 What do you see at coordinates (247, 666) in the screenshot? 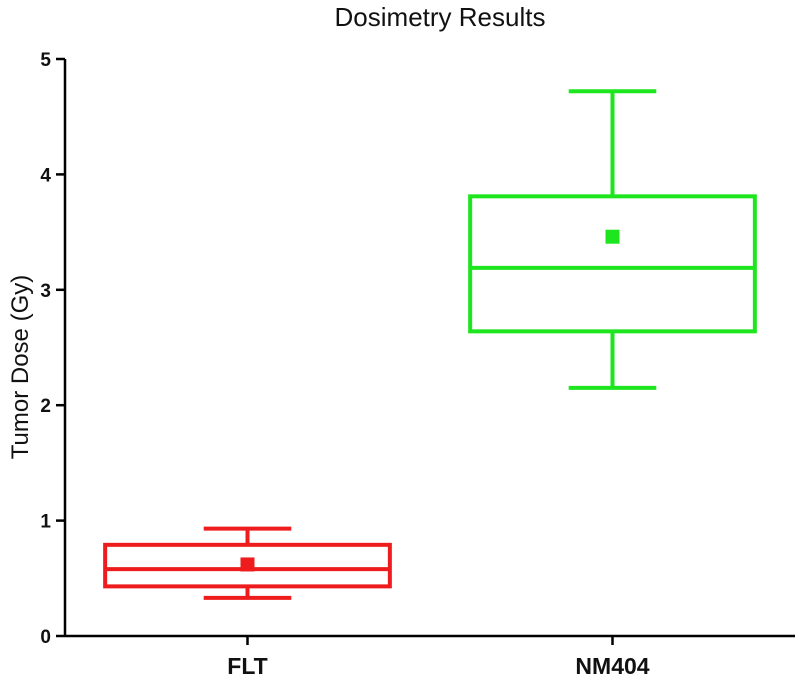
I see `x-tick-label: FLT` at bounding box center [247, 666].